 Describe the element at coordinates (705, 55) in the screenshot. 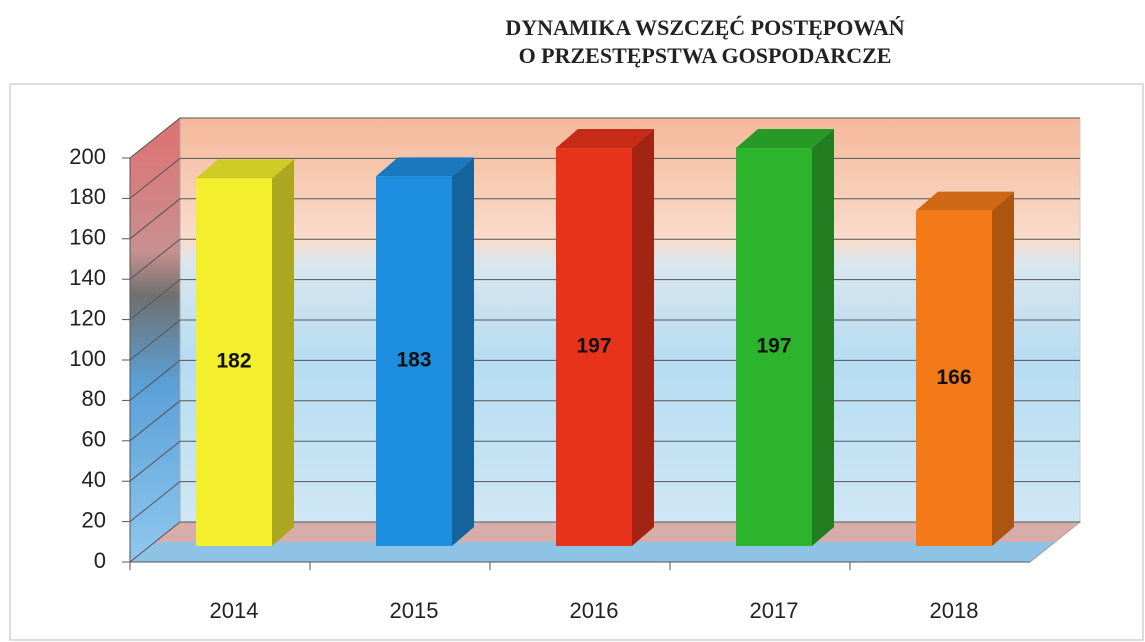

I see `chart-title: O PRZESTĘPSTWA GOSPODARCZE` at that location.